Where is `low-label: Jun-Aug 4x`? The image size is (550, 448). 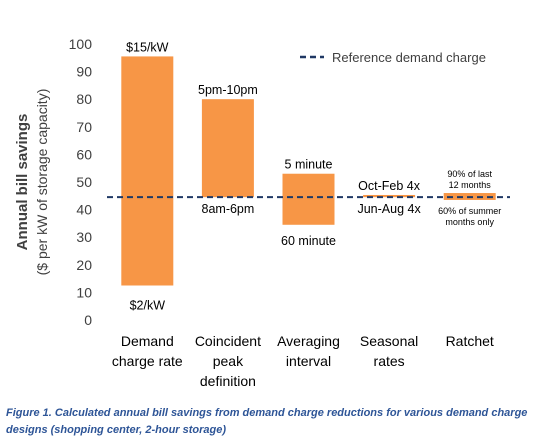 low-label: Jun-Aug 4x is located at coordinates (389, 209).